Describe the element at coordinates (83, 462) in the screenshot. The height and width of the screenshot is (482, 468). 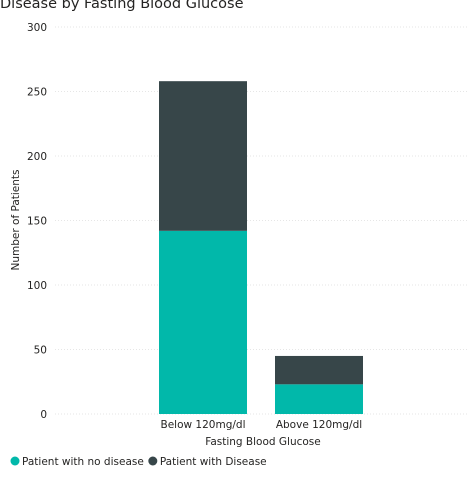
I see `legend-label: Patient with no disease` at that location.